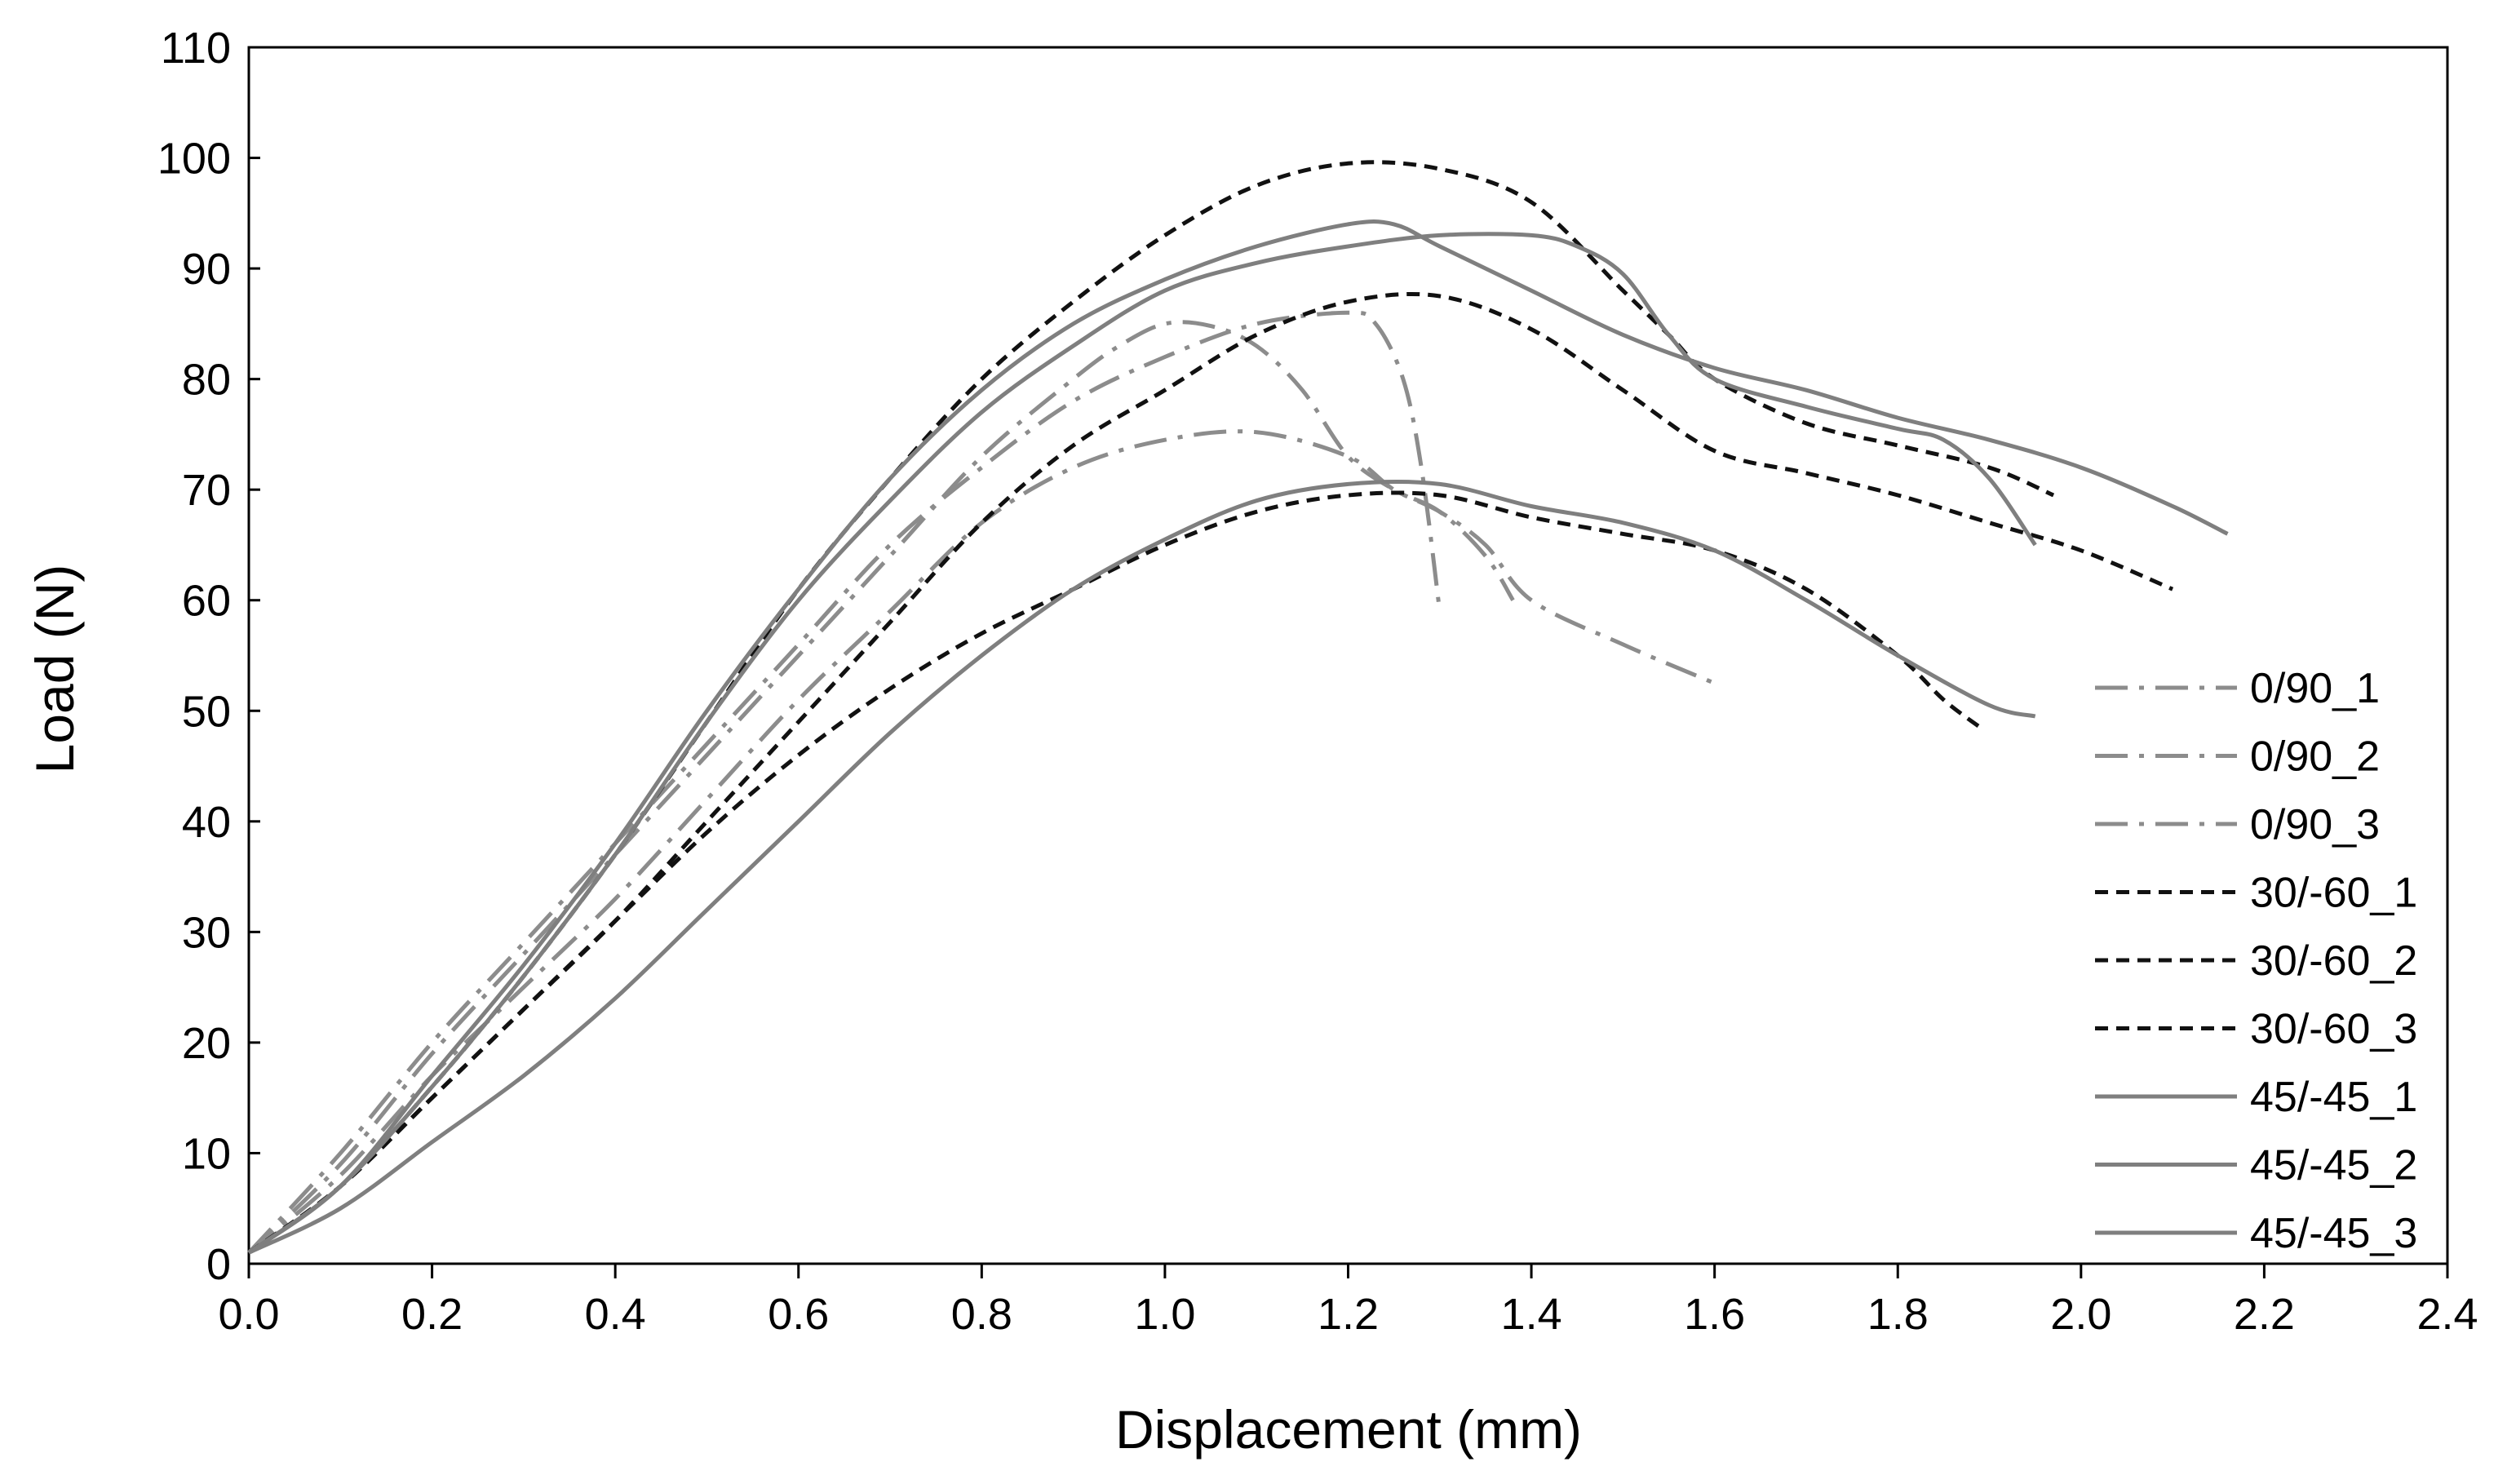  Describe the element at coordinates (1531, 1314) in the screenshot. I see `x-tick-label: 1.4` at that location.